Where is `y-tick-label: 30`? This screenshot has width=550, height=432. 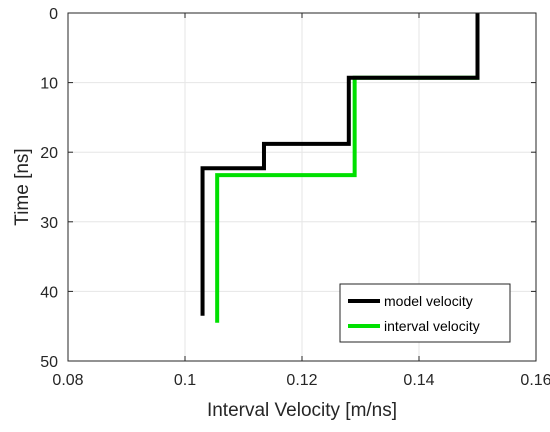 y-tick-label: 30 is located at coordinates (49, 223).